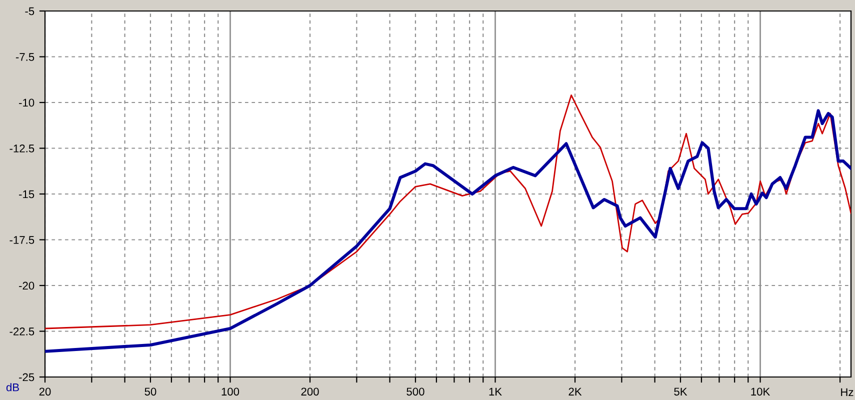 The width and height of the screenshot is (855, 400). Describe the element at coordinates (26, 194) in the screenshot. I see `y-tick-label: -15` at that location.